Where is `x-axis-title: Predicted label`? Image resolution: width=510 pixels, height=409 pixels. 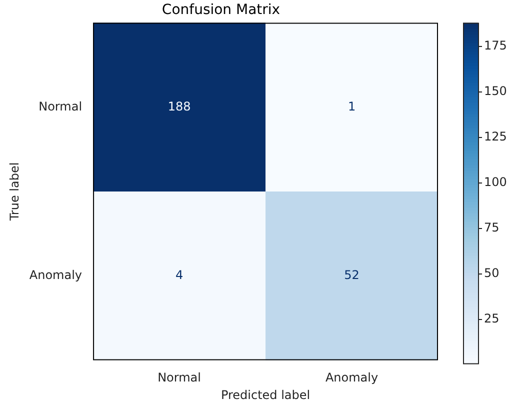 x-axis-title: Predicted label is located at coordinates (265, 395).